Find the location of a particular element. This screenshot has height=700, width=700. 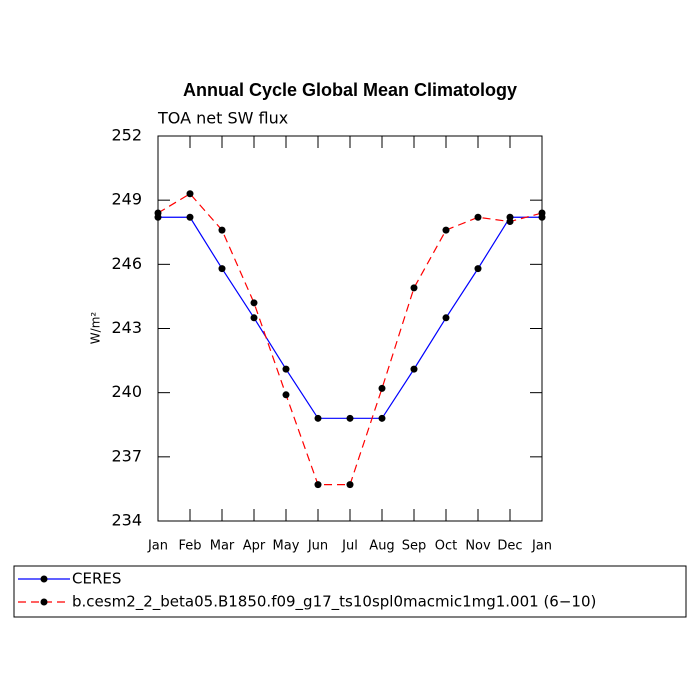

y-tick-label: 243 is located at coordinates (126, 327).